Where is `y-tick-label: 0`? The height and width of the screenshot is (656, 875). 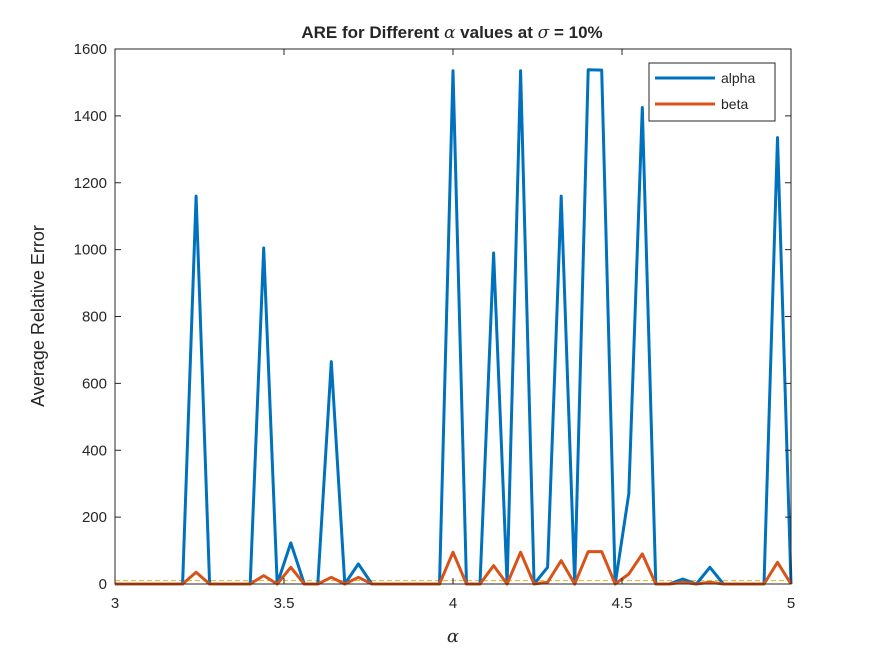 y-tick-label: 0 is located at coordinates (103, 584).